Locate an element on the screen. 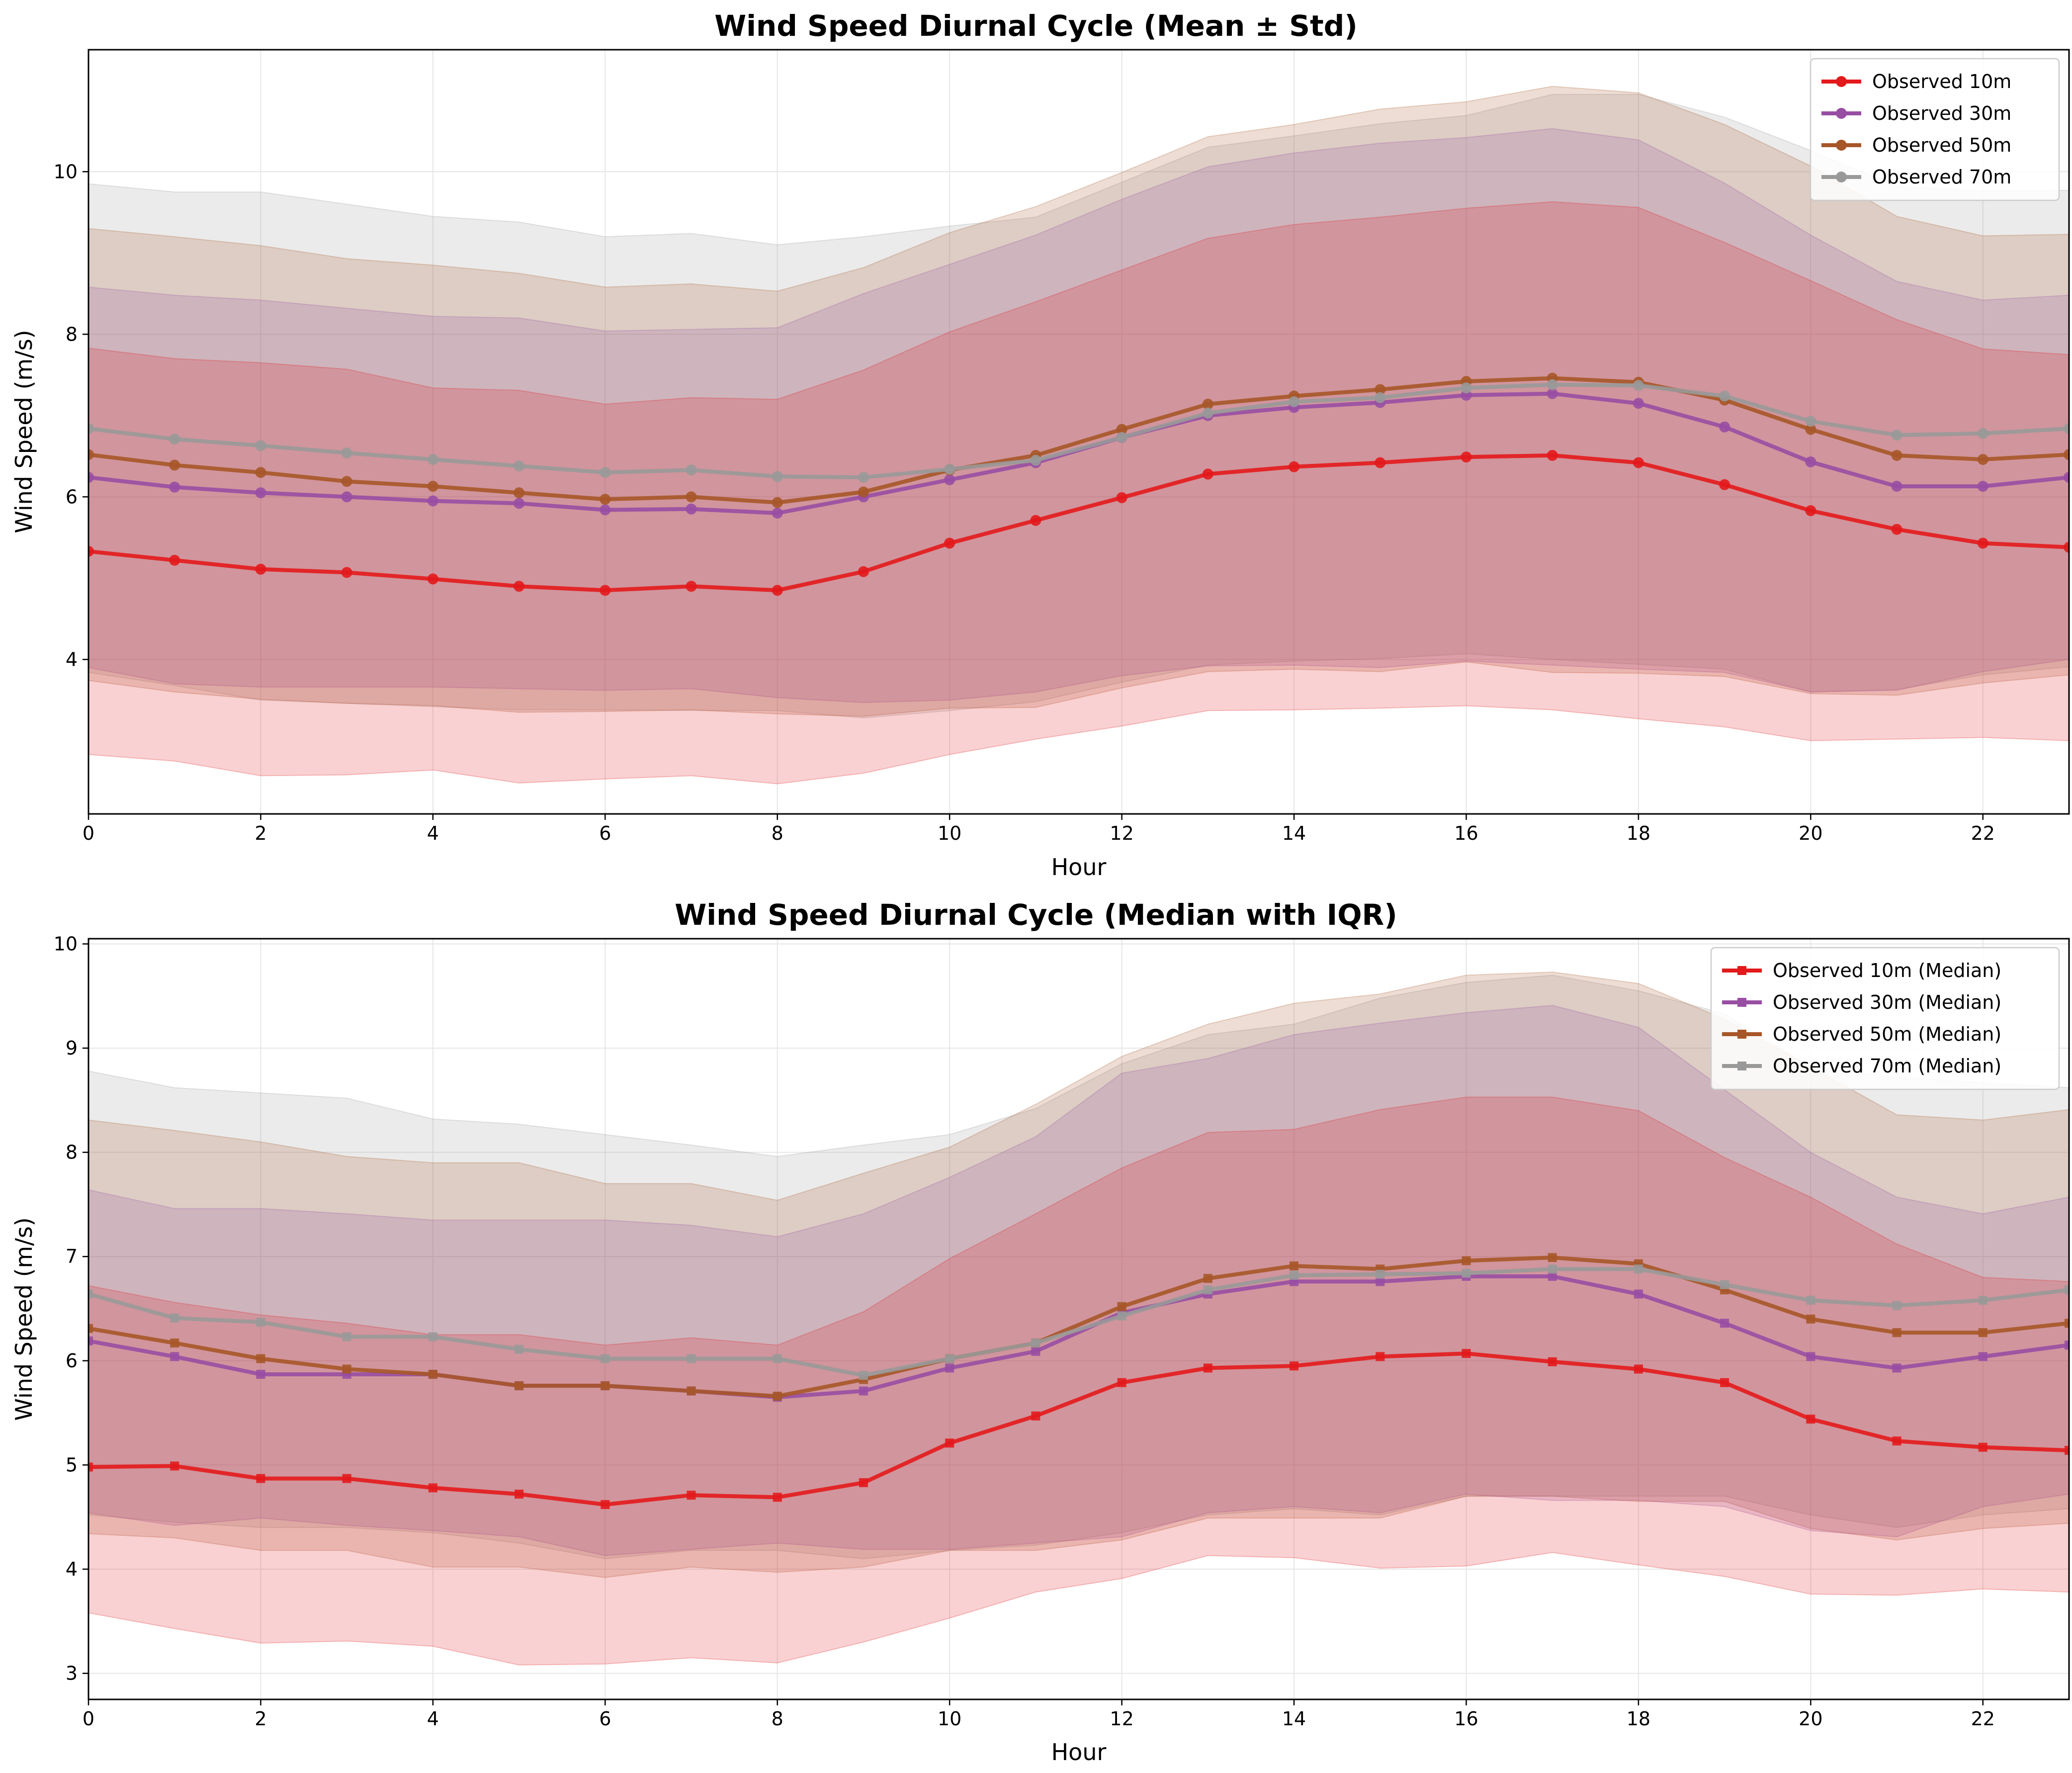 The image size is (2072, 1773). x-tick-label: 8 is located at coordinates (777, 1719).